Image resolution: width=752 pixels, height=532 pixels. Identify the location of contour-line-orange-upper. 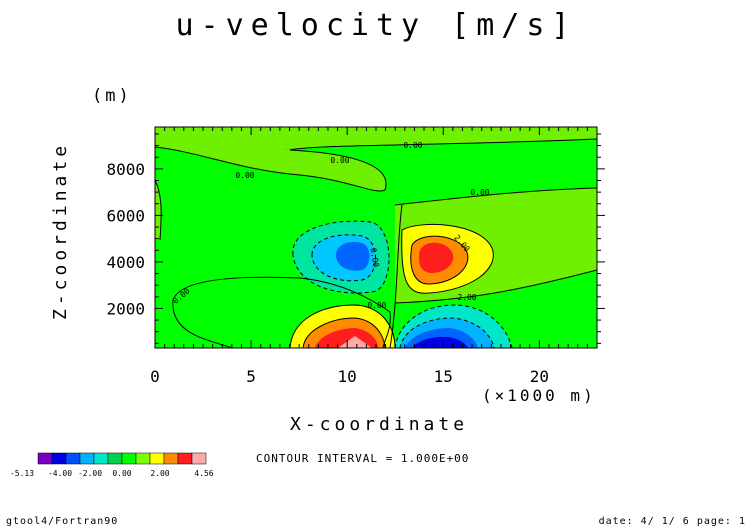
(439, 260).